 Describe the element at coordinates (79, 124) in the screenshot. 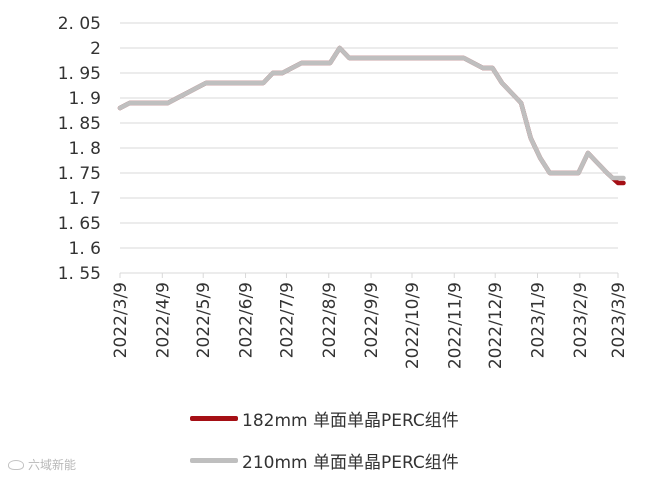

I see `y-tick-label: 1. 85` at that location.